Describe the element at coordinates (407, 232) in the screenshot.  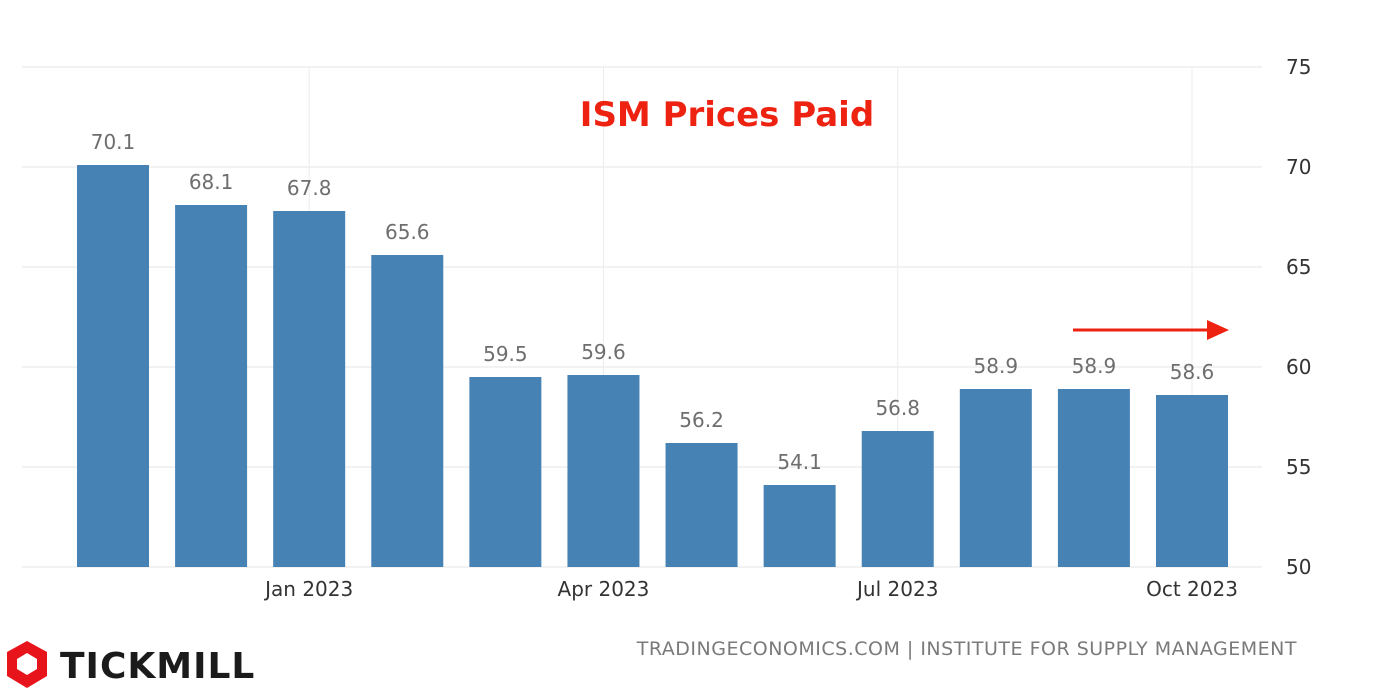
I see `bar-value-label: 65.6` at that location.